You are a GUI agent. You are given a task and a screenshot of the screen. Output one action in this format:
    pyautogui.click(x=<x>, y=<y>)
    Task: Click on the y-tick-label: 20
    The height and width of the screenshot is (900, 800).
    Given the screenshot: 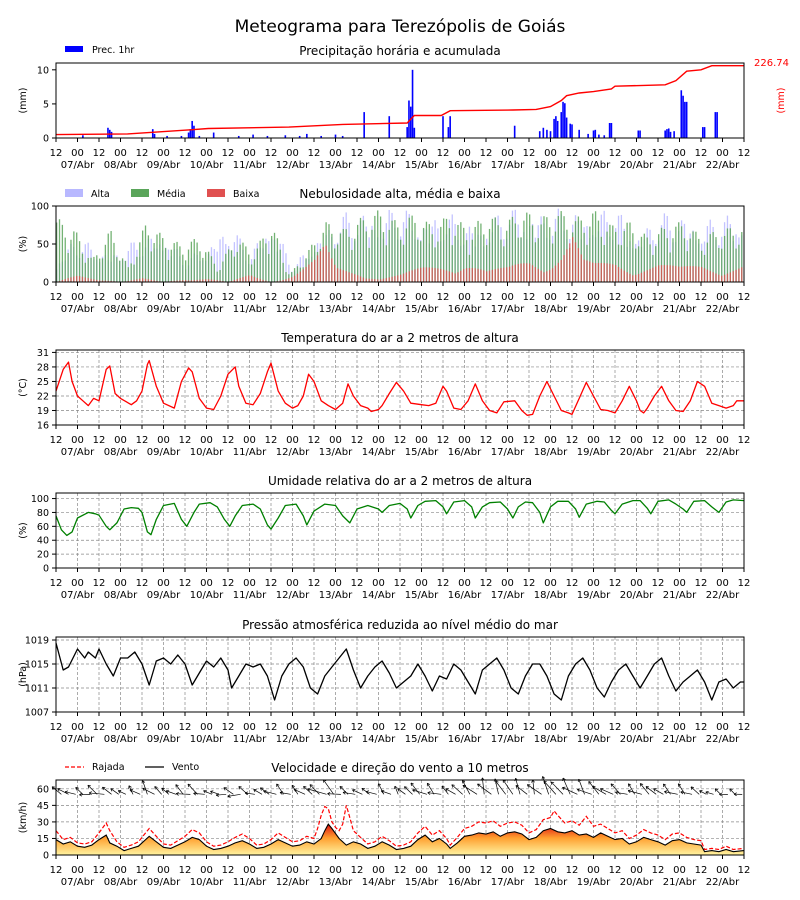 What is the action you would take?
    pyautogui.click(x=43, y=555)
    